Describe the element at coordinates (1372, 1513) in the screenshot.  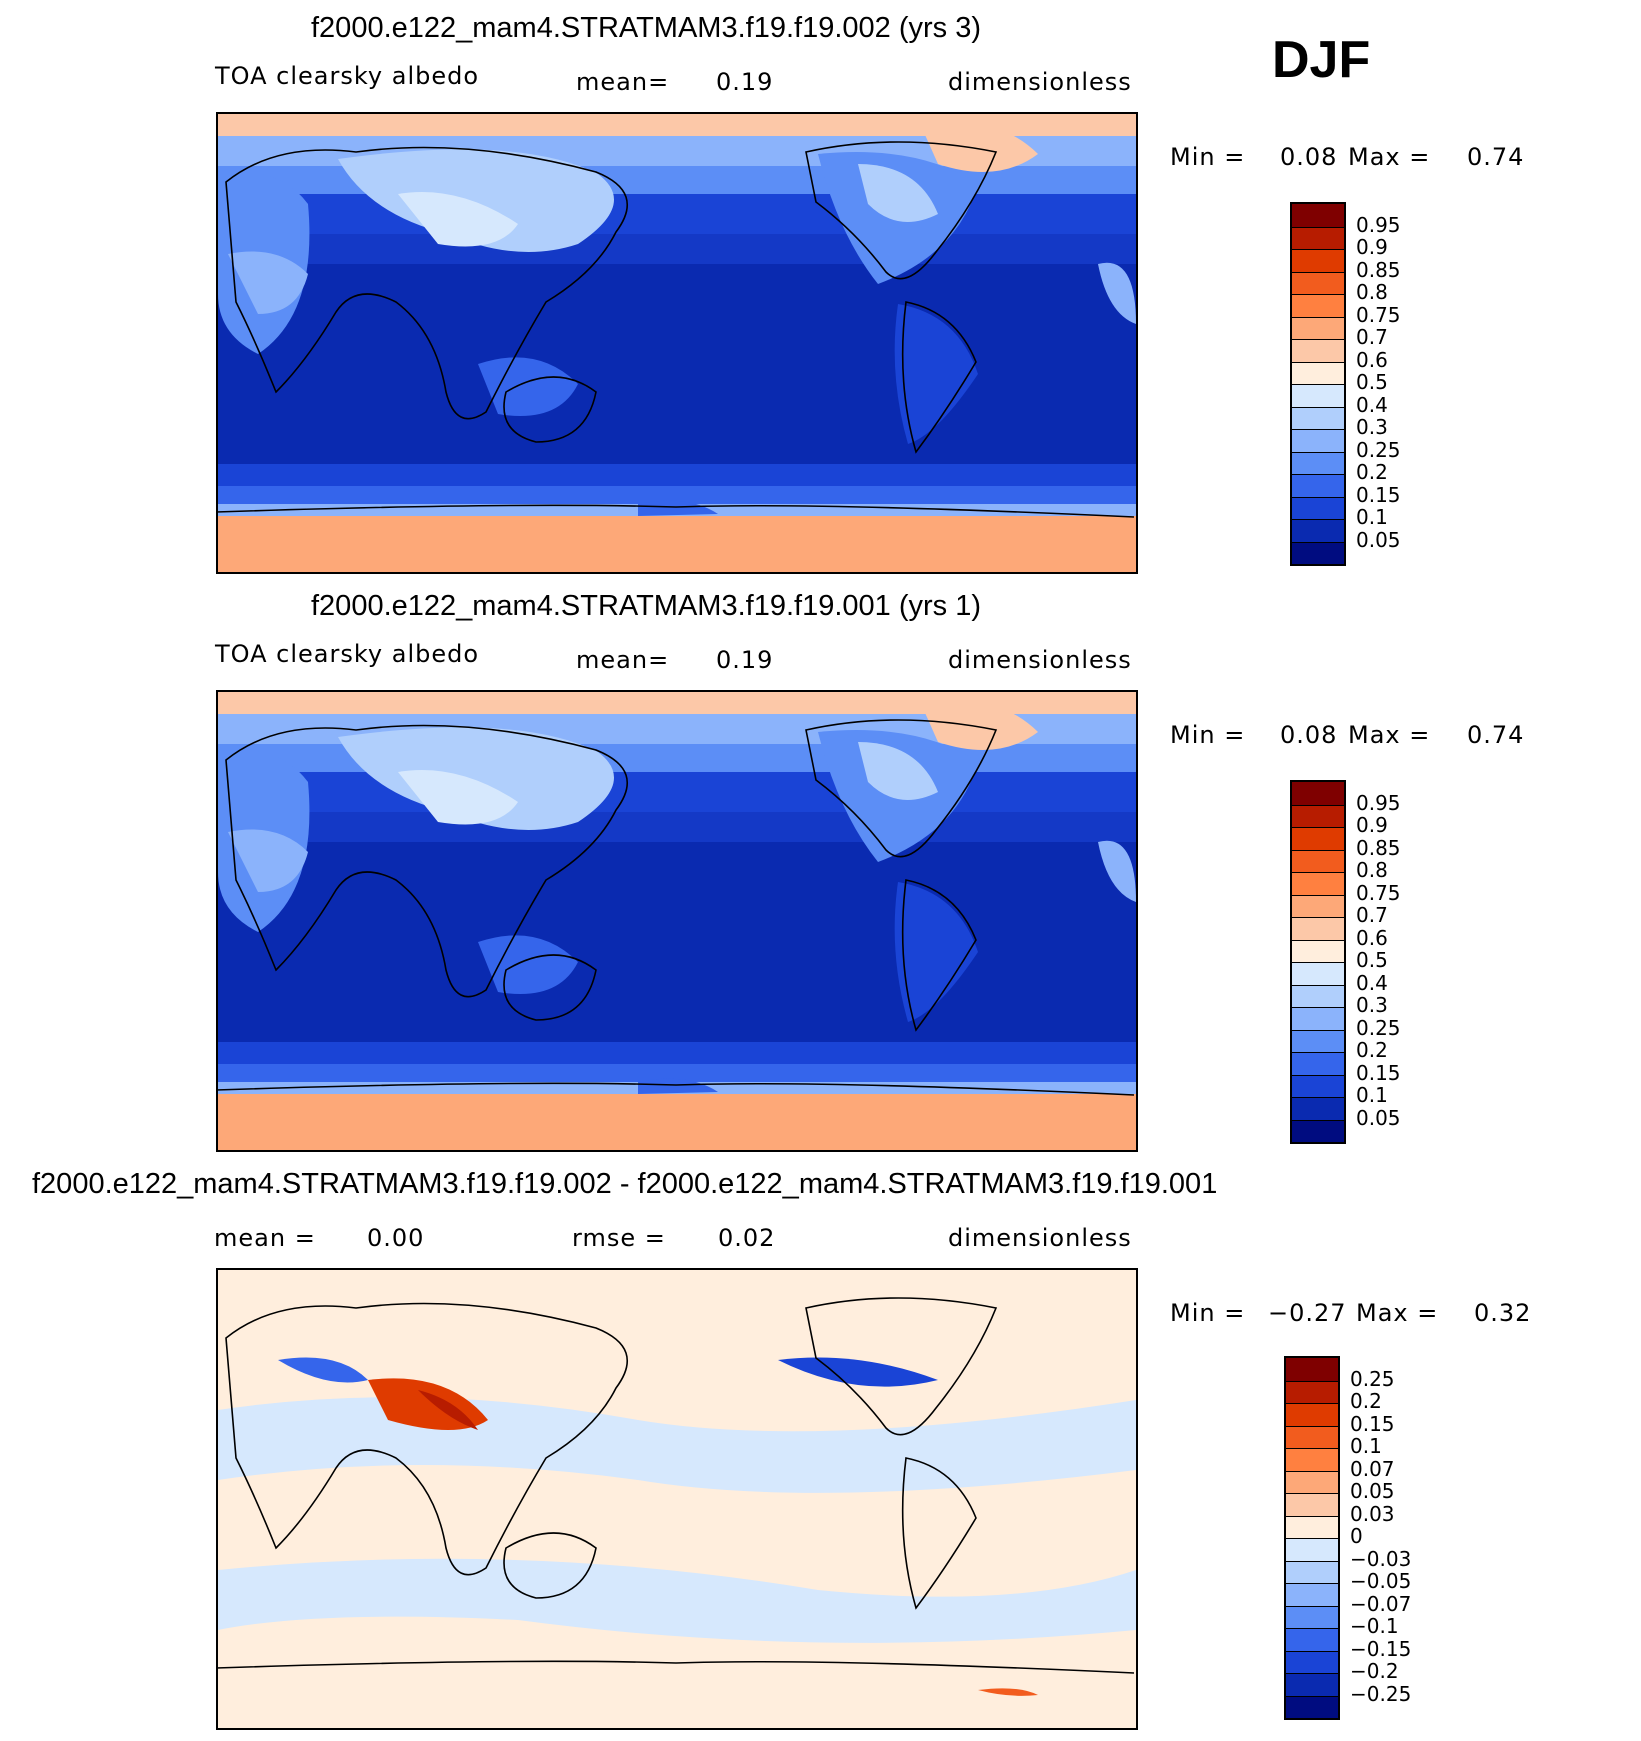
I see `colorbar-tick-label: 0.03` at that location.